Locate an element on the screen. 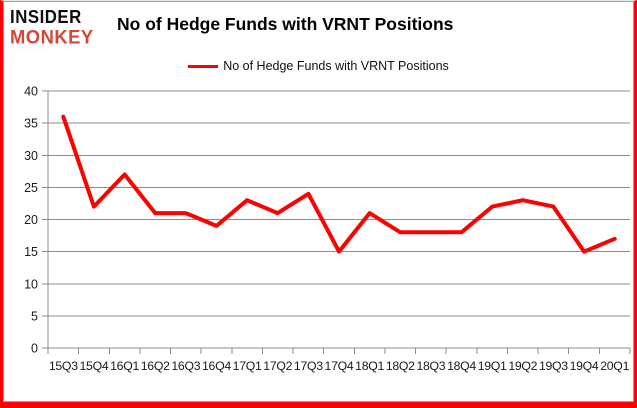 The image size is (637, 408). svg-text: 15 is located at coordinates (31, 252).